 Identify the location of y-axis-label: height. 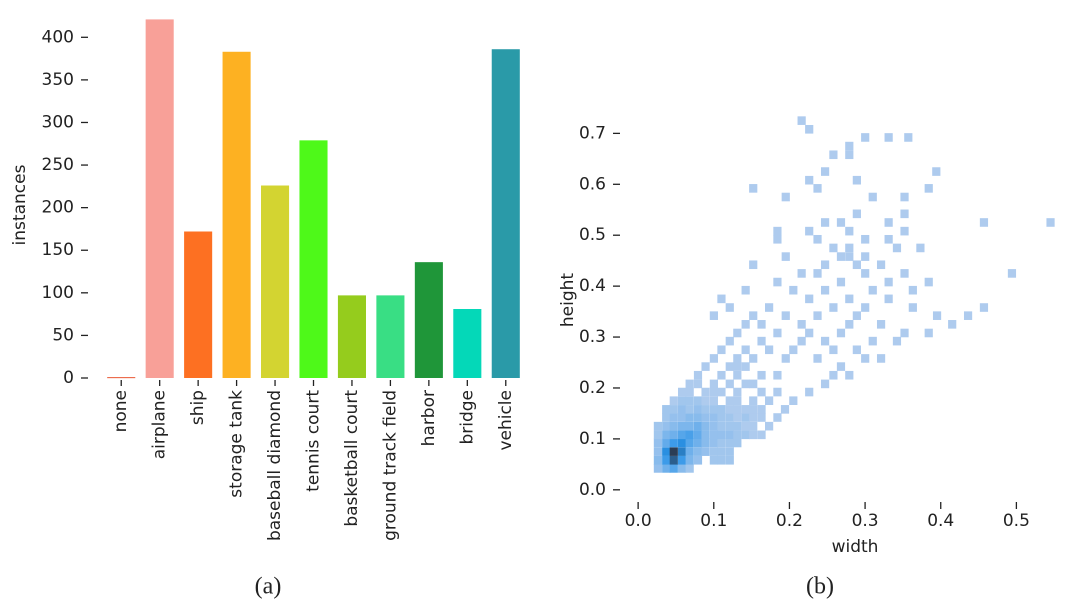
(568, 300).